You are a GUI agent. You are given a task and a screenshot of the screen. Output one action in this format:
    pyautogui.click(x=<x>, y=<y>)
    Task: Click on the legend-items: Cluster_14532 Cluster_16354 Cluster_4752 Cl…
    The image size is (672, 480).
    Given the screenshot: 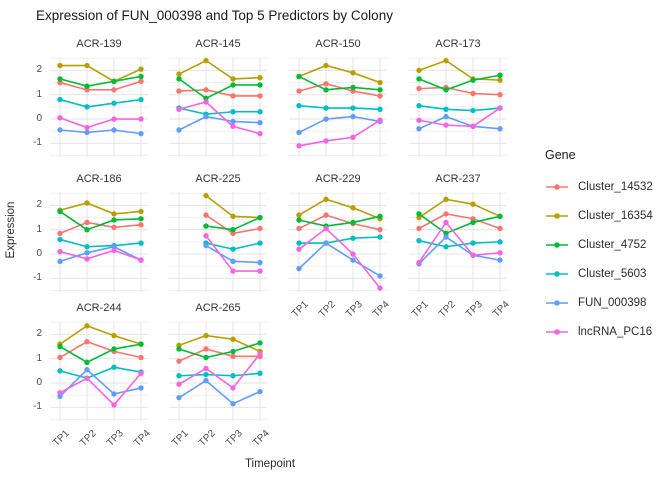 What is the action you would take?
    pyautogui.click(x=599, y=259)
    